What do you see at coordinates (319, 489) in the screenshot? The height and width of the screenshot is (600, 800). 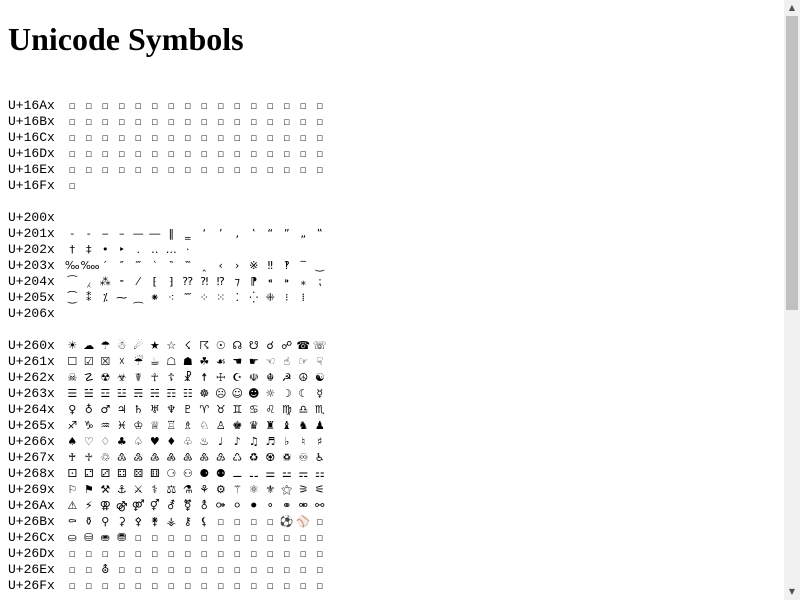 I see `glyph: ⚟` at bounding box center [319, 489].